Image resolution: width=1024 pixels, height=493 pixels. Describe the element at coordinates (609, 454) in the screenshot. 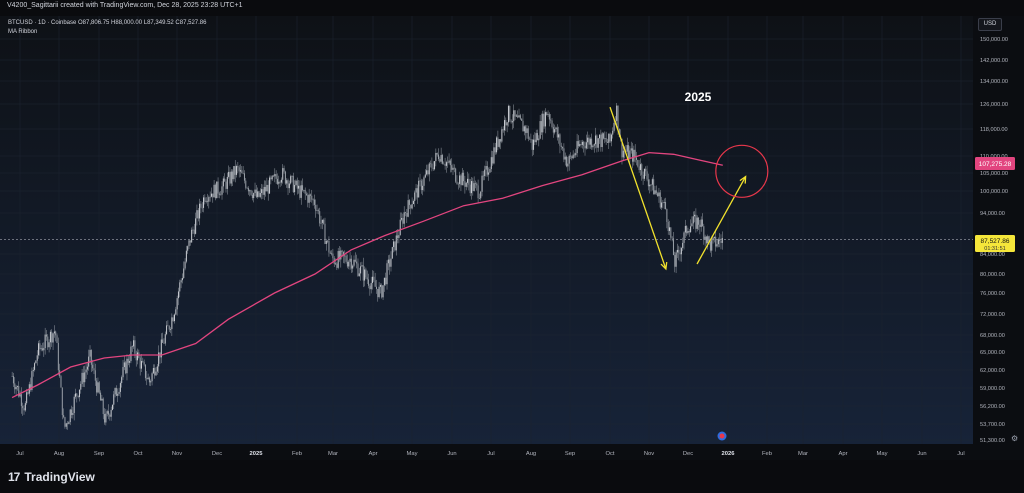

I see `x-tick-label: Oct` at that location.